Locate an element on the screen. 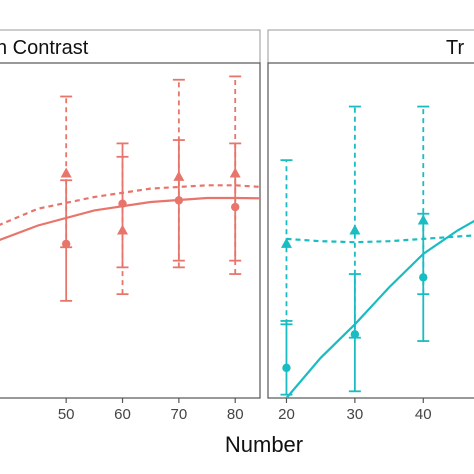 The image size is (474, 474). panel-title-right: Tr is located at coordinates (455, 48).